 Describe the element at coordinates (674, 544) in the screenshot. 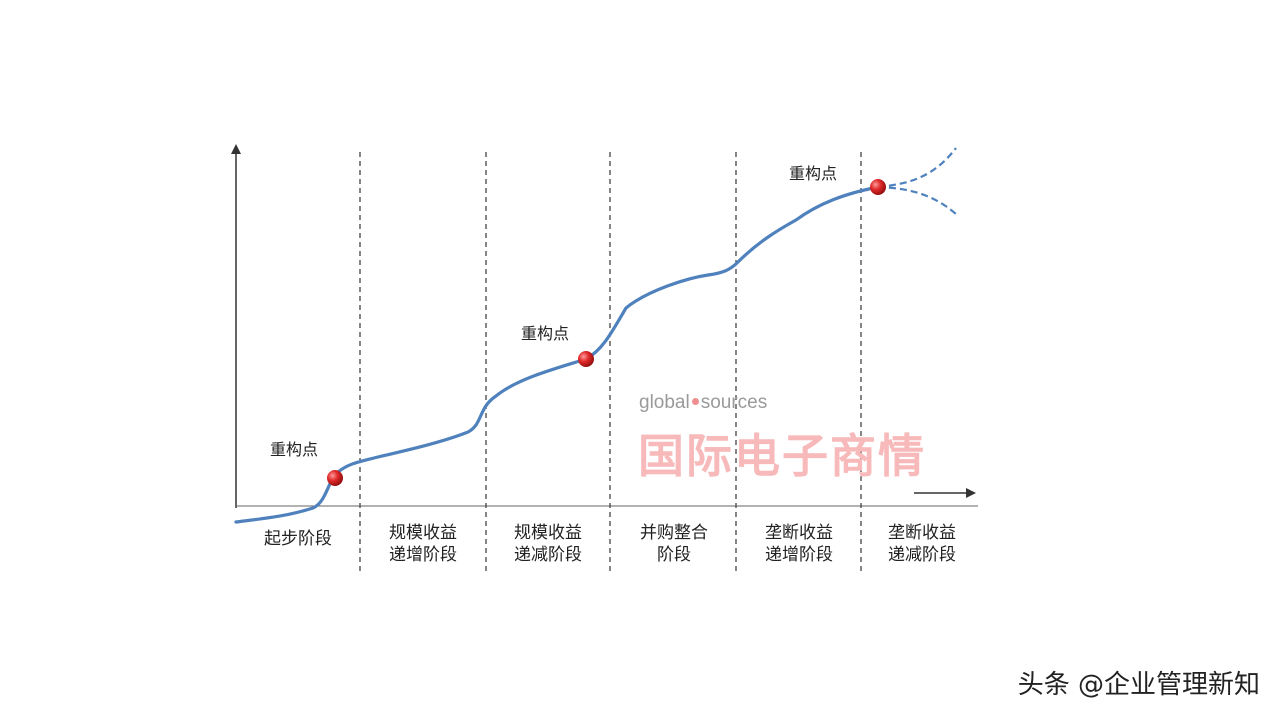

I see `stage-label: 并购整合 阶段` at that location.